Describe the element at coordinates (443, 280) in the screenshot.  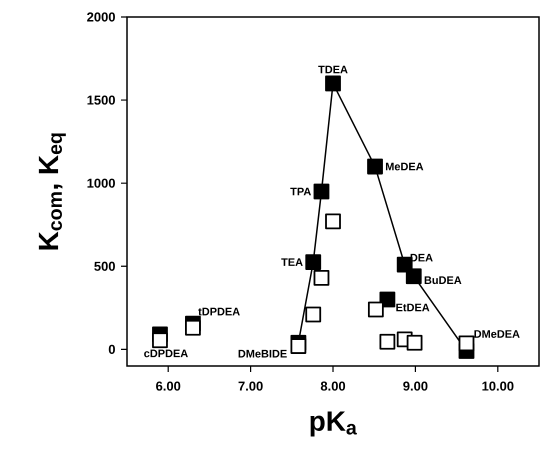
I see `annotation: BuDEA` at that location.